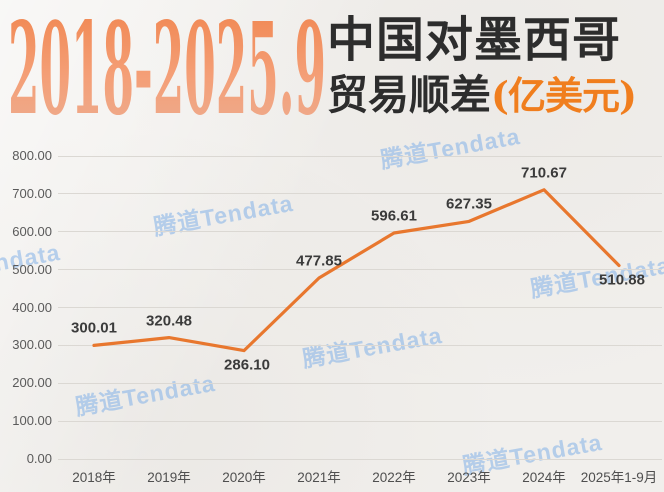 Image resolution: width=664 pixels, height=492 pixels. I want to click on data-label: 596.61, so click(394, 216).